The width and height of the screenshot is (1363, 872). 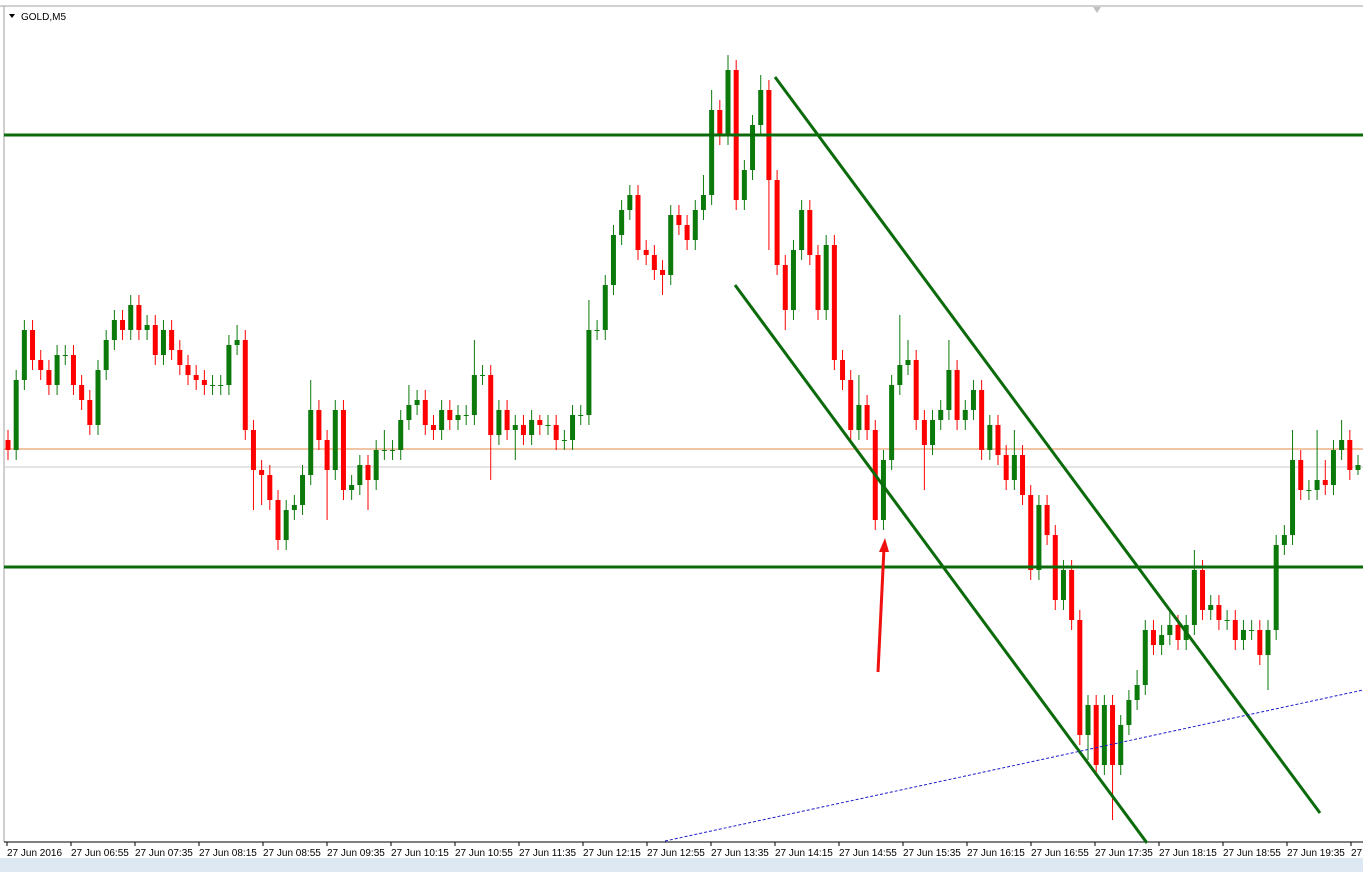 I want to click on x-tick-label: 27 Jun 10:15, so click(x=420, y=853).